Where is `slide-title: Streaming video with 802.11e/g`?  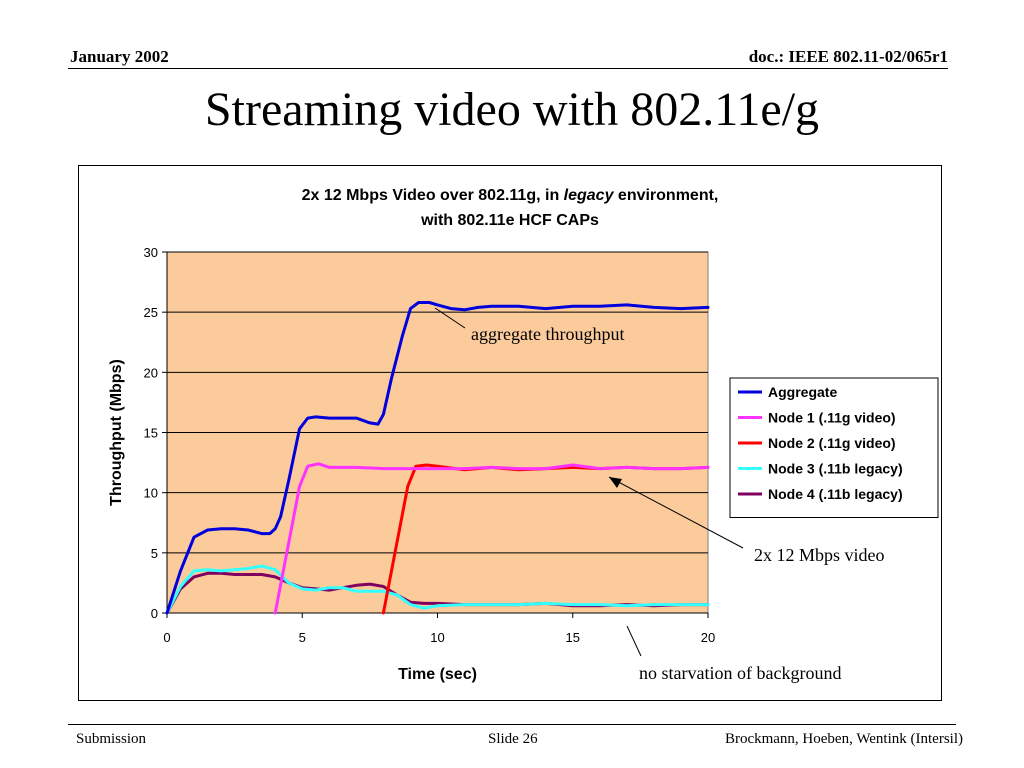
slide-title: Streaming video with 802.11e/g is located at coordinates (512, 109).